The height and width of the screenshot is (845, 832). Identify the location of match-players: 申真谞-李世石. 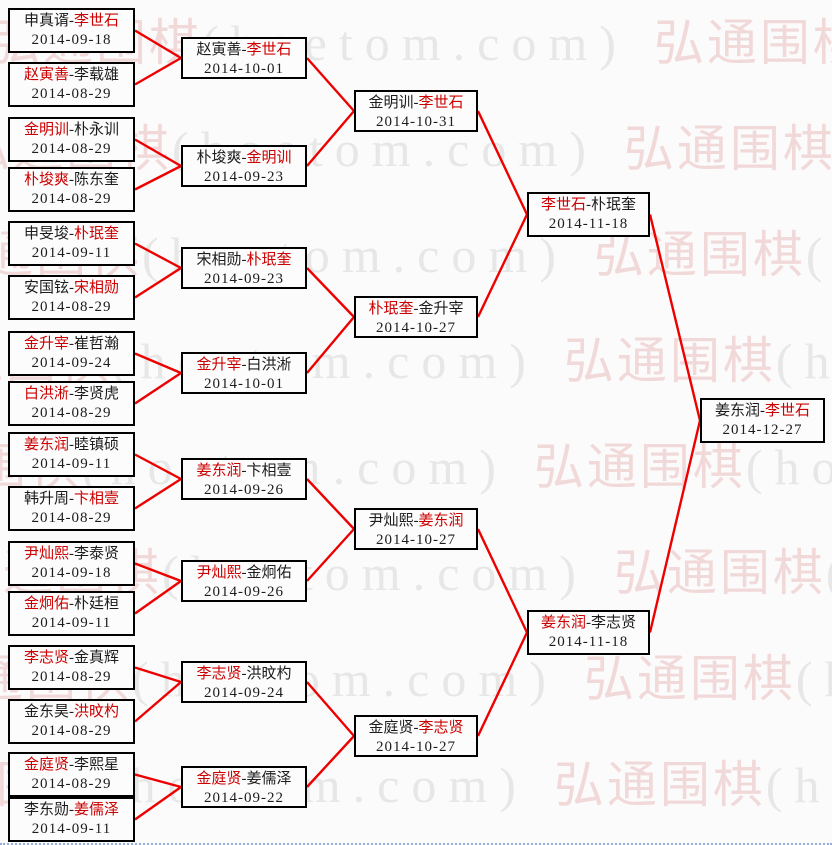
(71, 21).